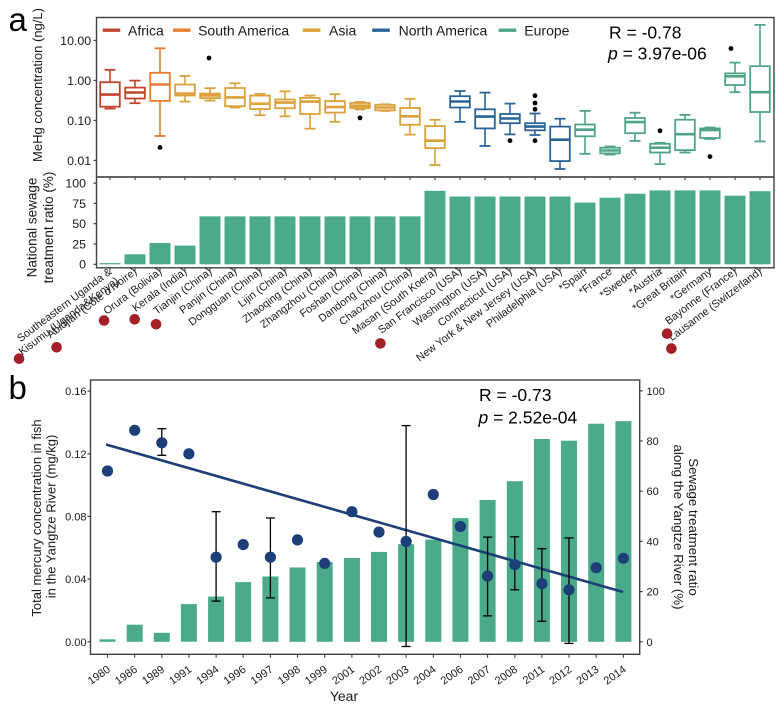 This screenshot has height=712, width=784. I want to click on svg-text: 1991, so click(180, 676).